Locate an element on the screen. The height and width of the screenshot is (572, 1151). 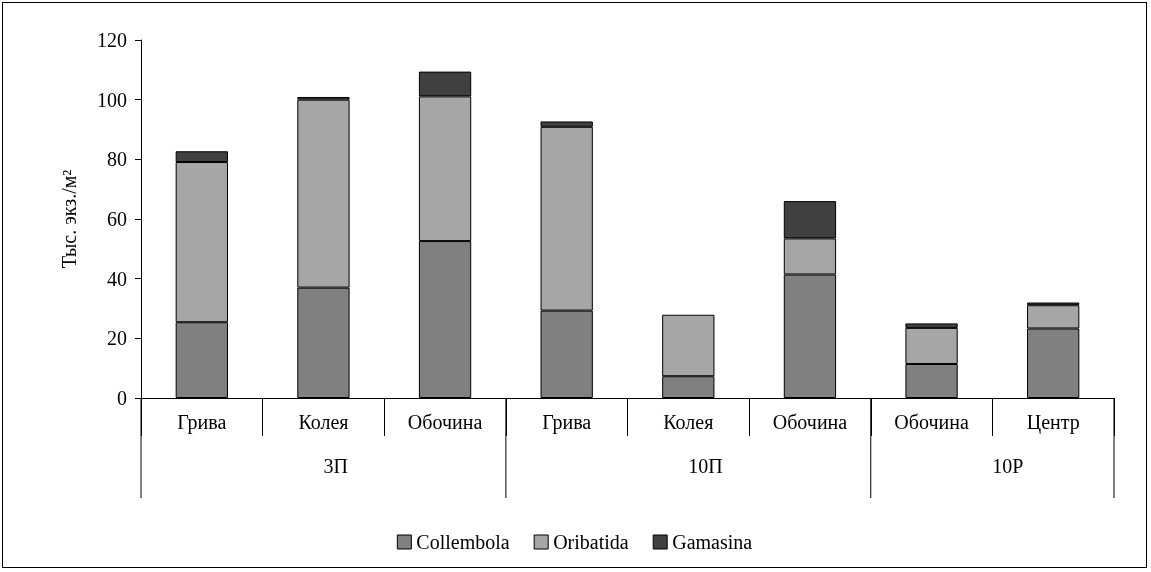
y-tick-label: 120 is located at coordinates (112, 40).